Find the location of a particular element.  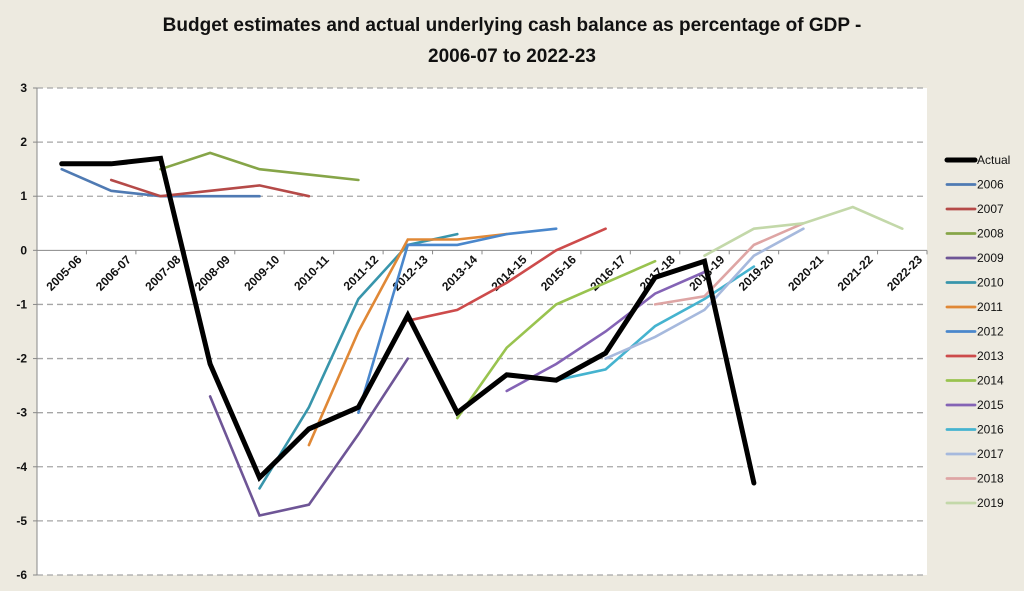

y-axis: 3 2 1 0 -1 -2 -3 -4 -5 -6 is located at coordinates (27, 331).